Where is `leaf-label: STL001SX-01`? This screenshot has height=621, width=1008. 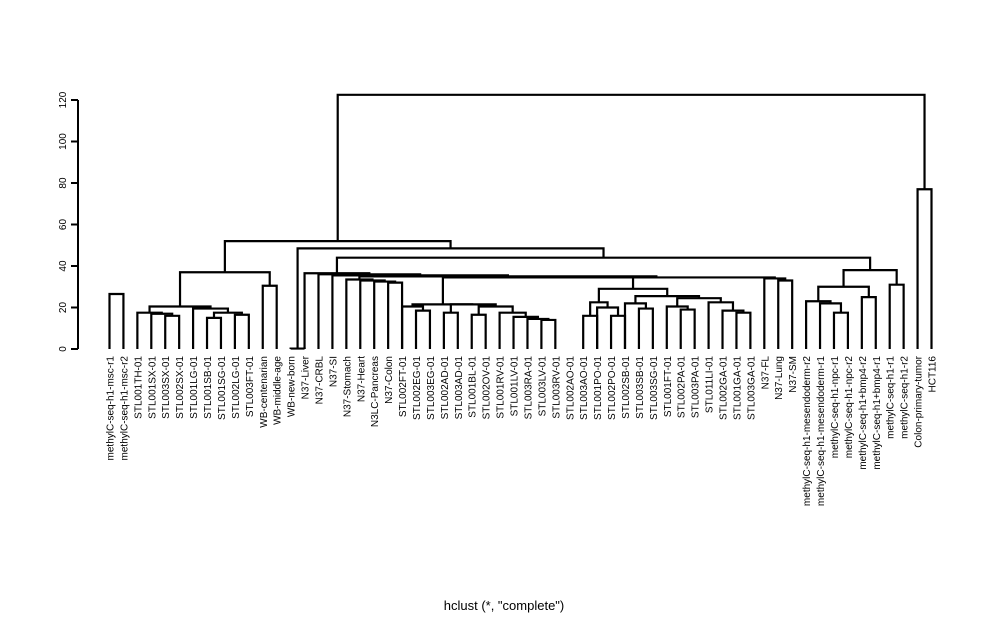
leaf-label: STL001SX-01 is located at coordinates (152, 387).